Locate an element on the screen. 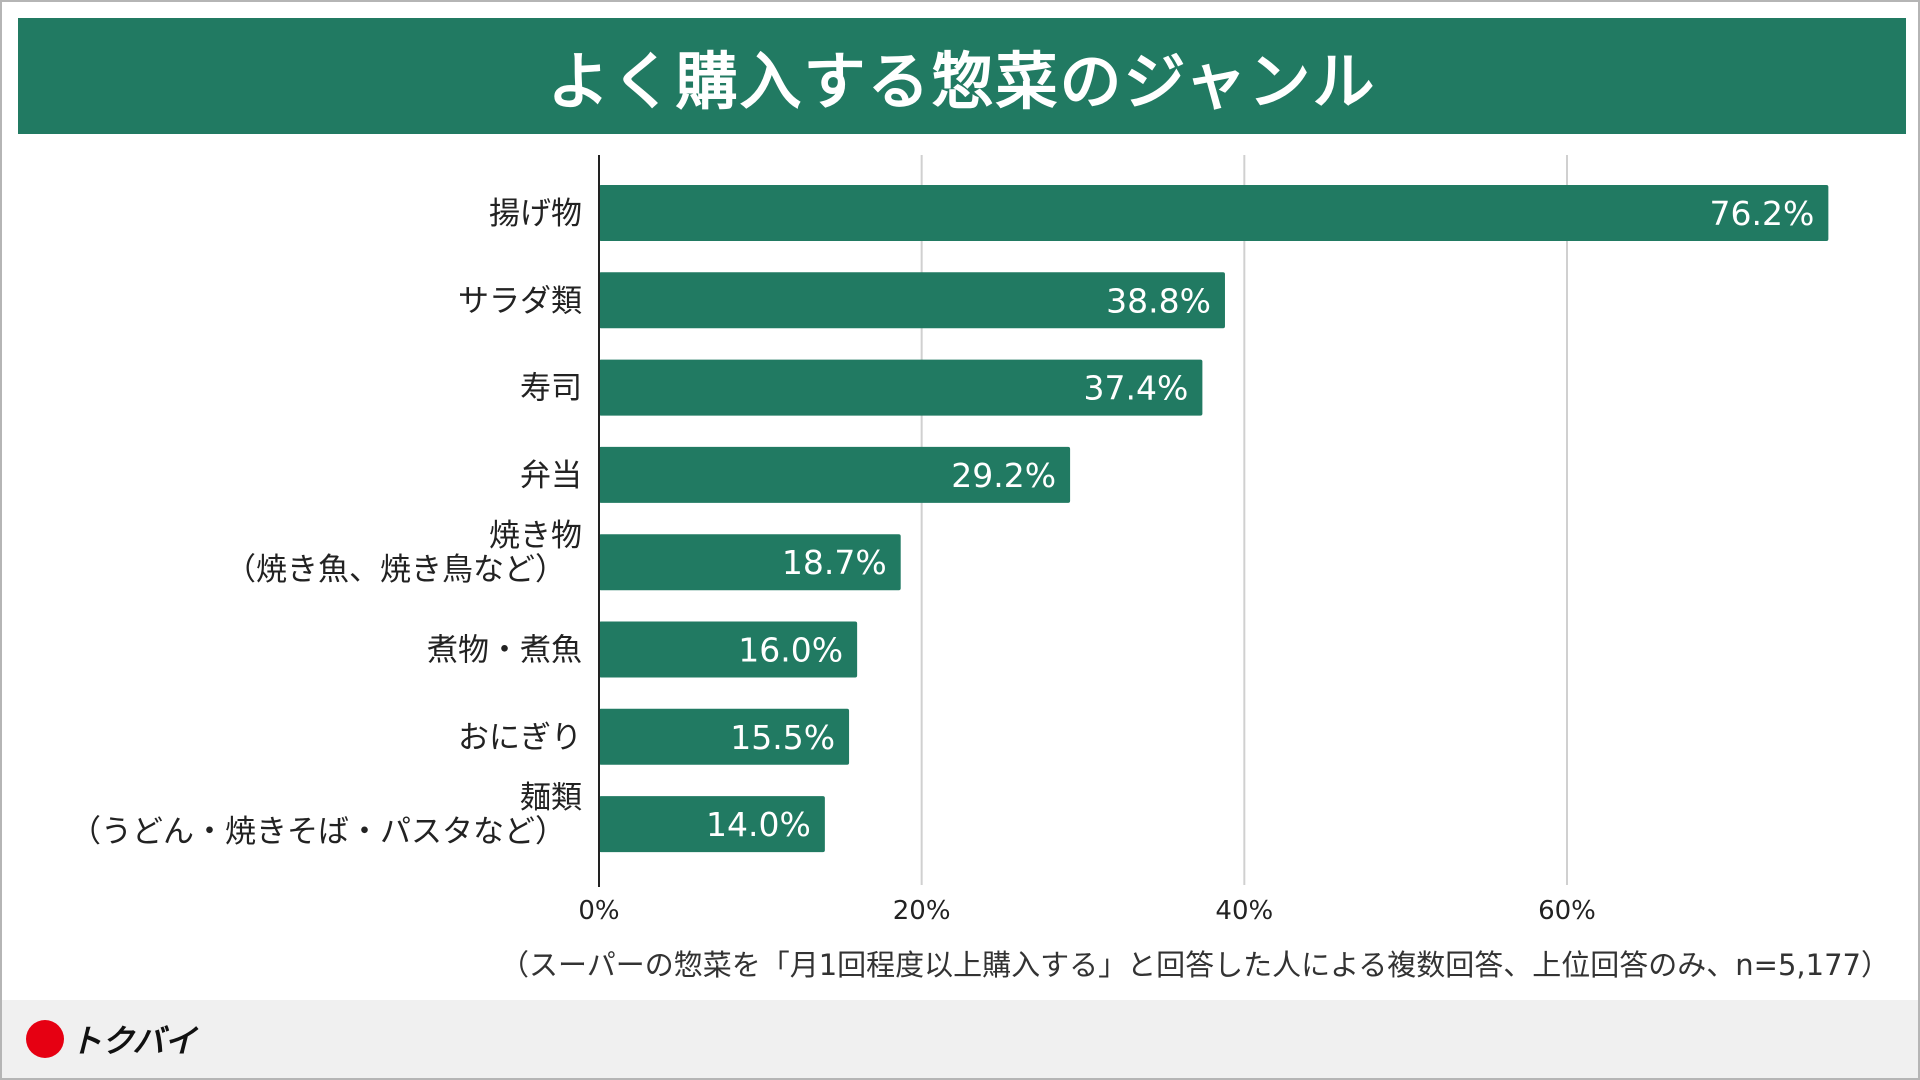 This screenshot has width=1920, height=1080. value-label-6: 15.5% is located at coordinates (782, 737).